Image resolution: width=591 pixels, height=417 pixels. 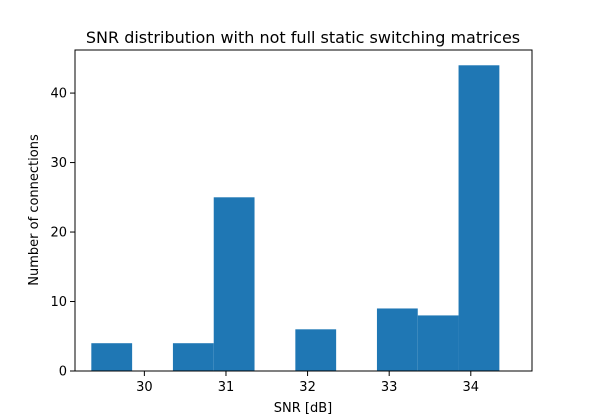 What do you see at coordinates (63, 372) in the screenshot?
I see `y-tick-label: 0` at bounding box center [63, 372].